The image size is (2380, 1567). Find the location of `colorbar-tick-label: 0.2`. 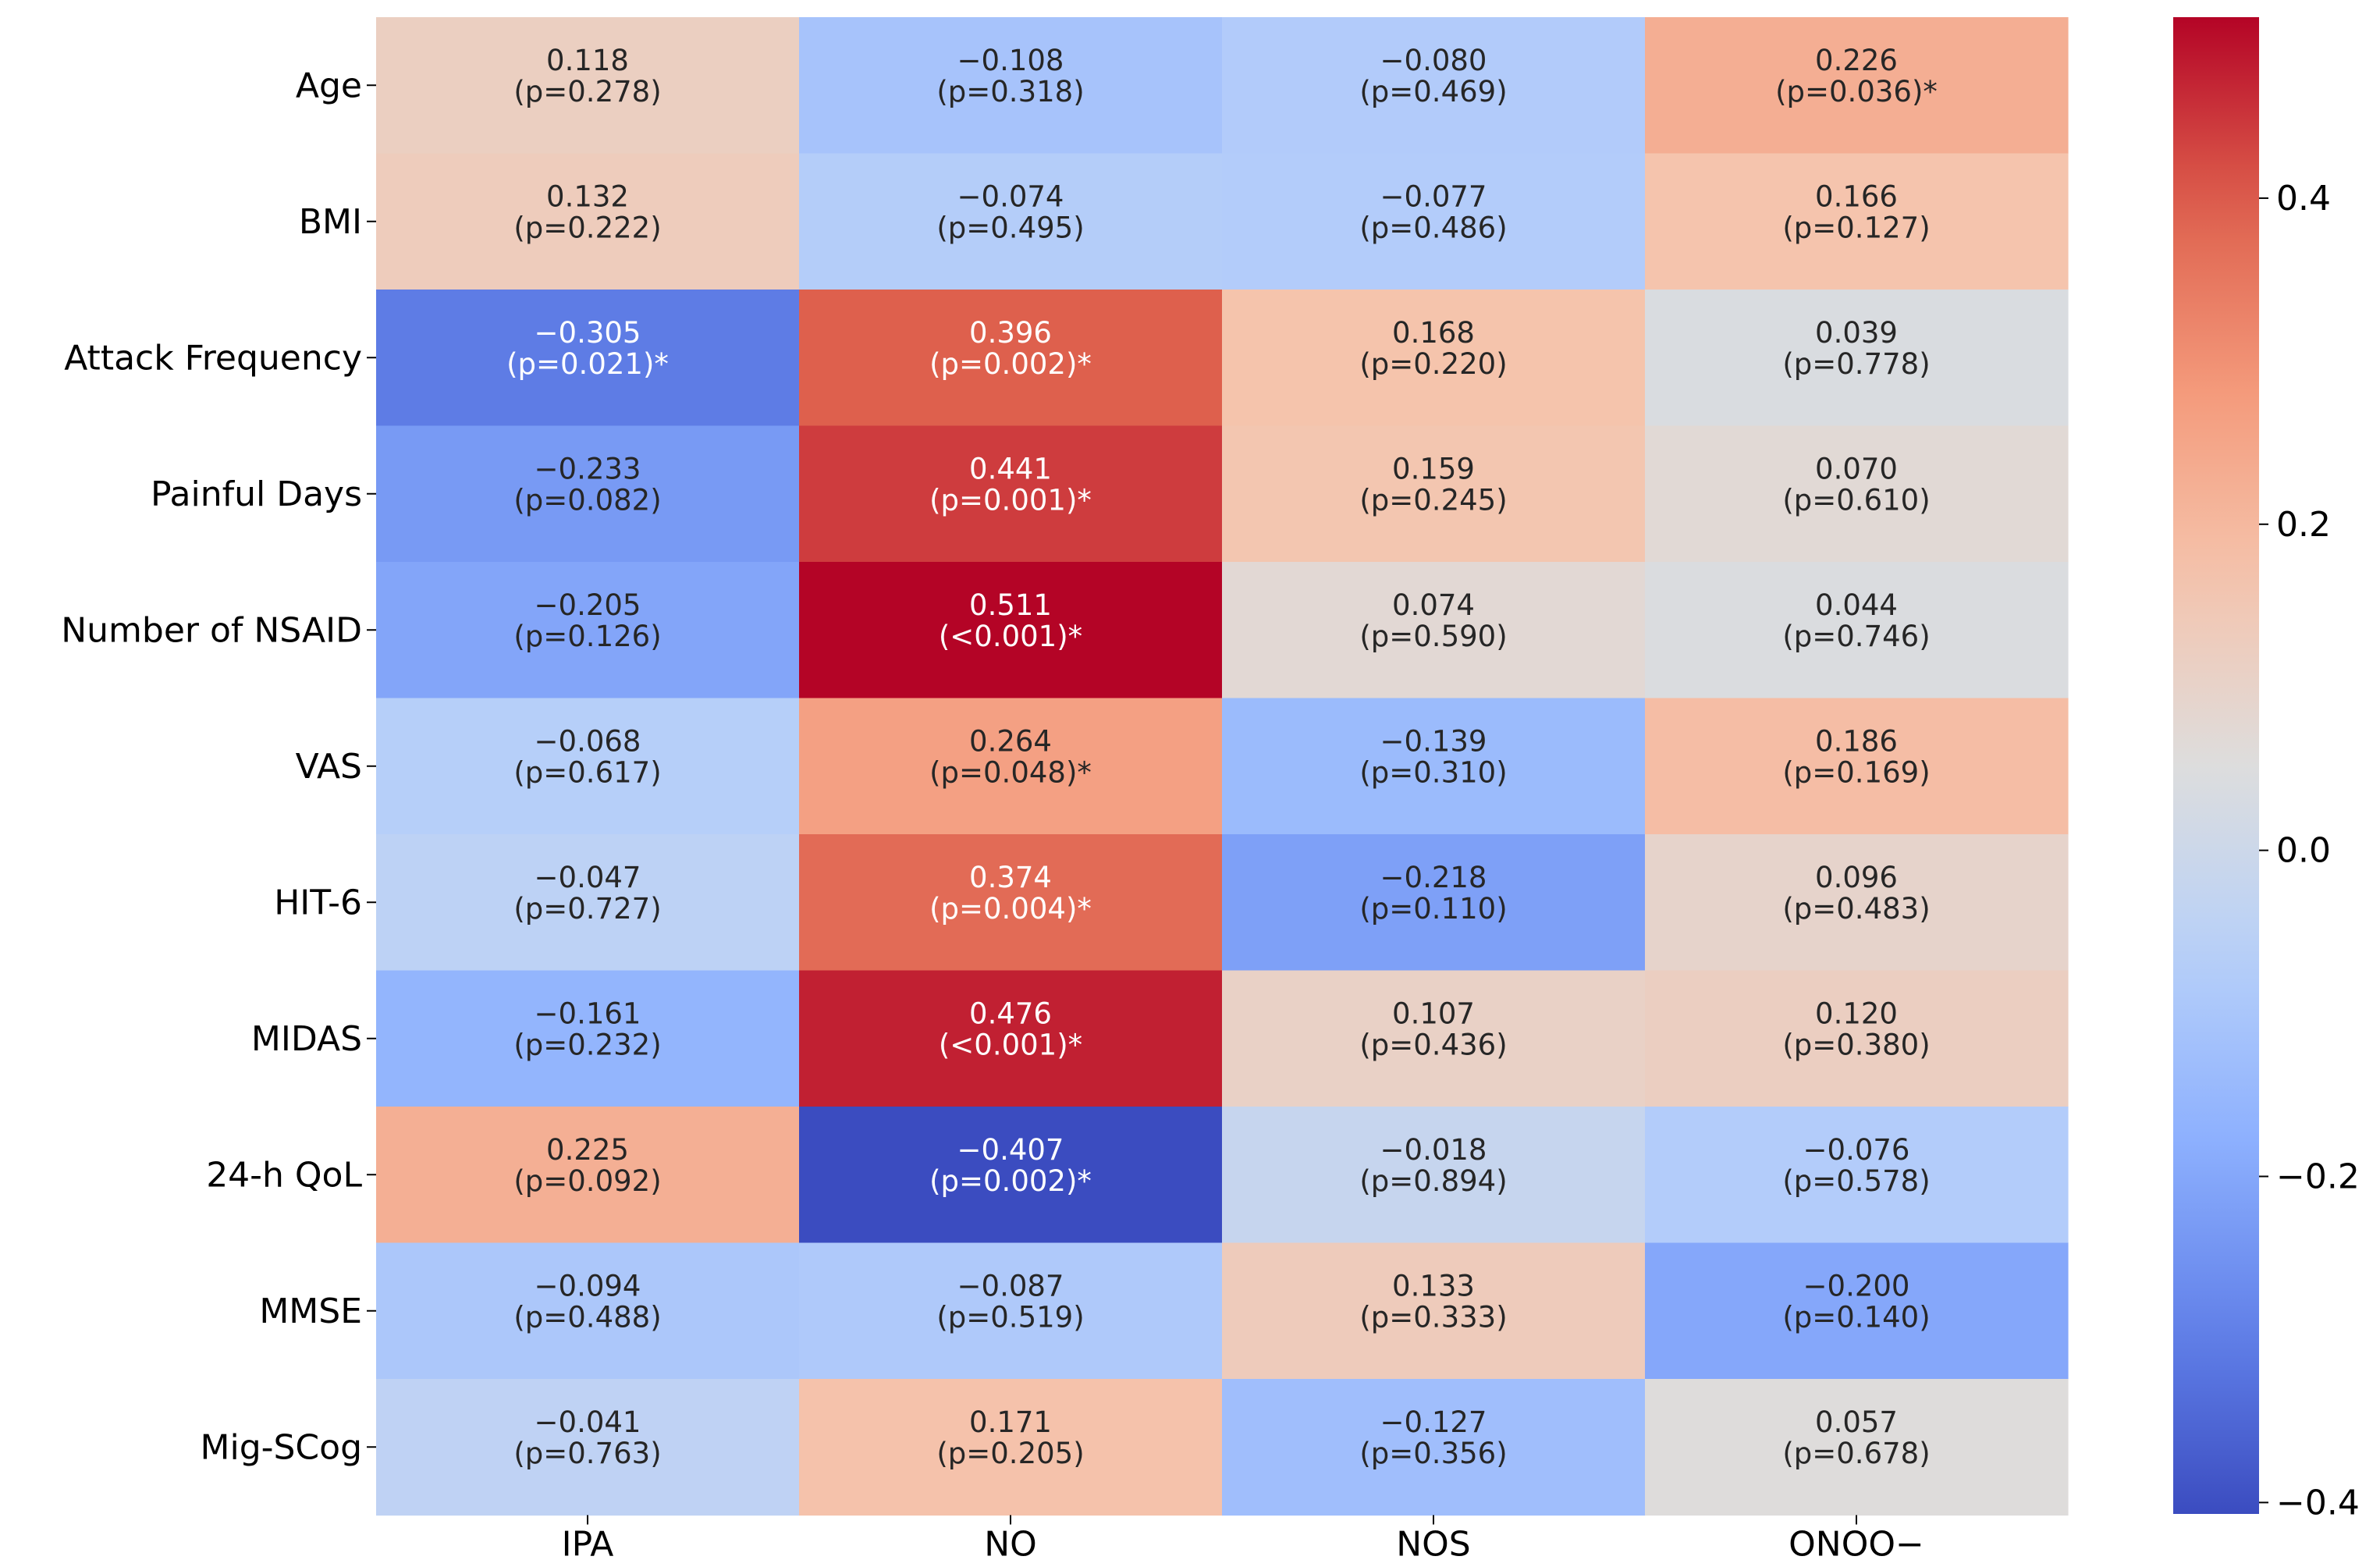

colorbar-tick-label: 0.2 is located at coordinates (2303, 525).